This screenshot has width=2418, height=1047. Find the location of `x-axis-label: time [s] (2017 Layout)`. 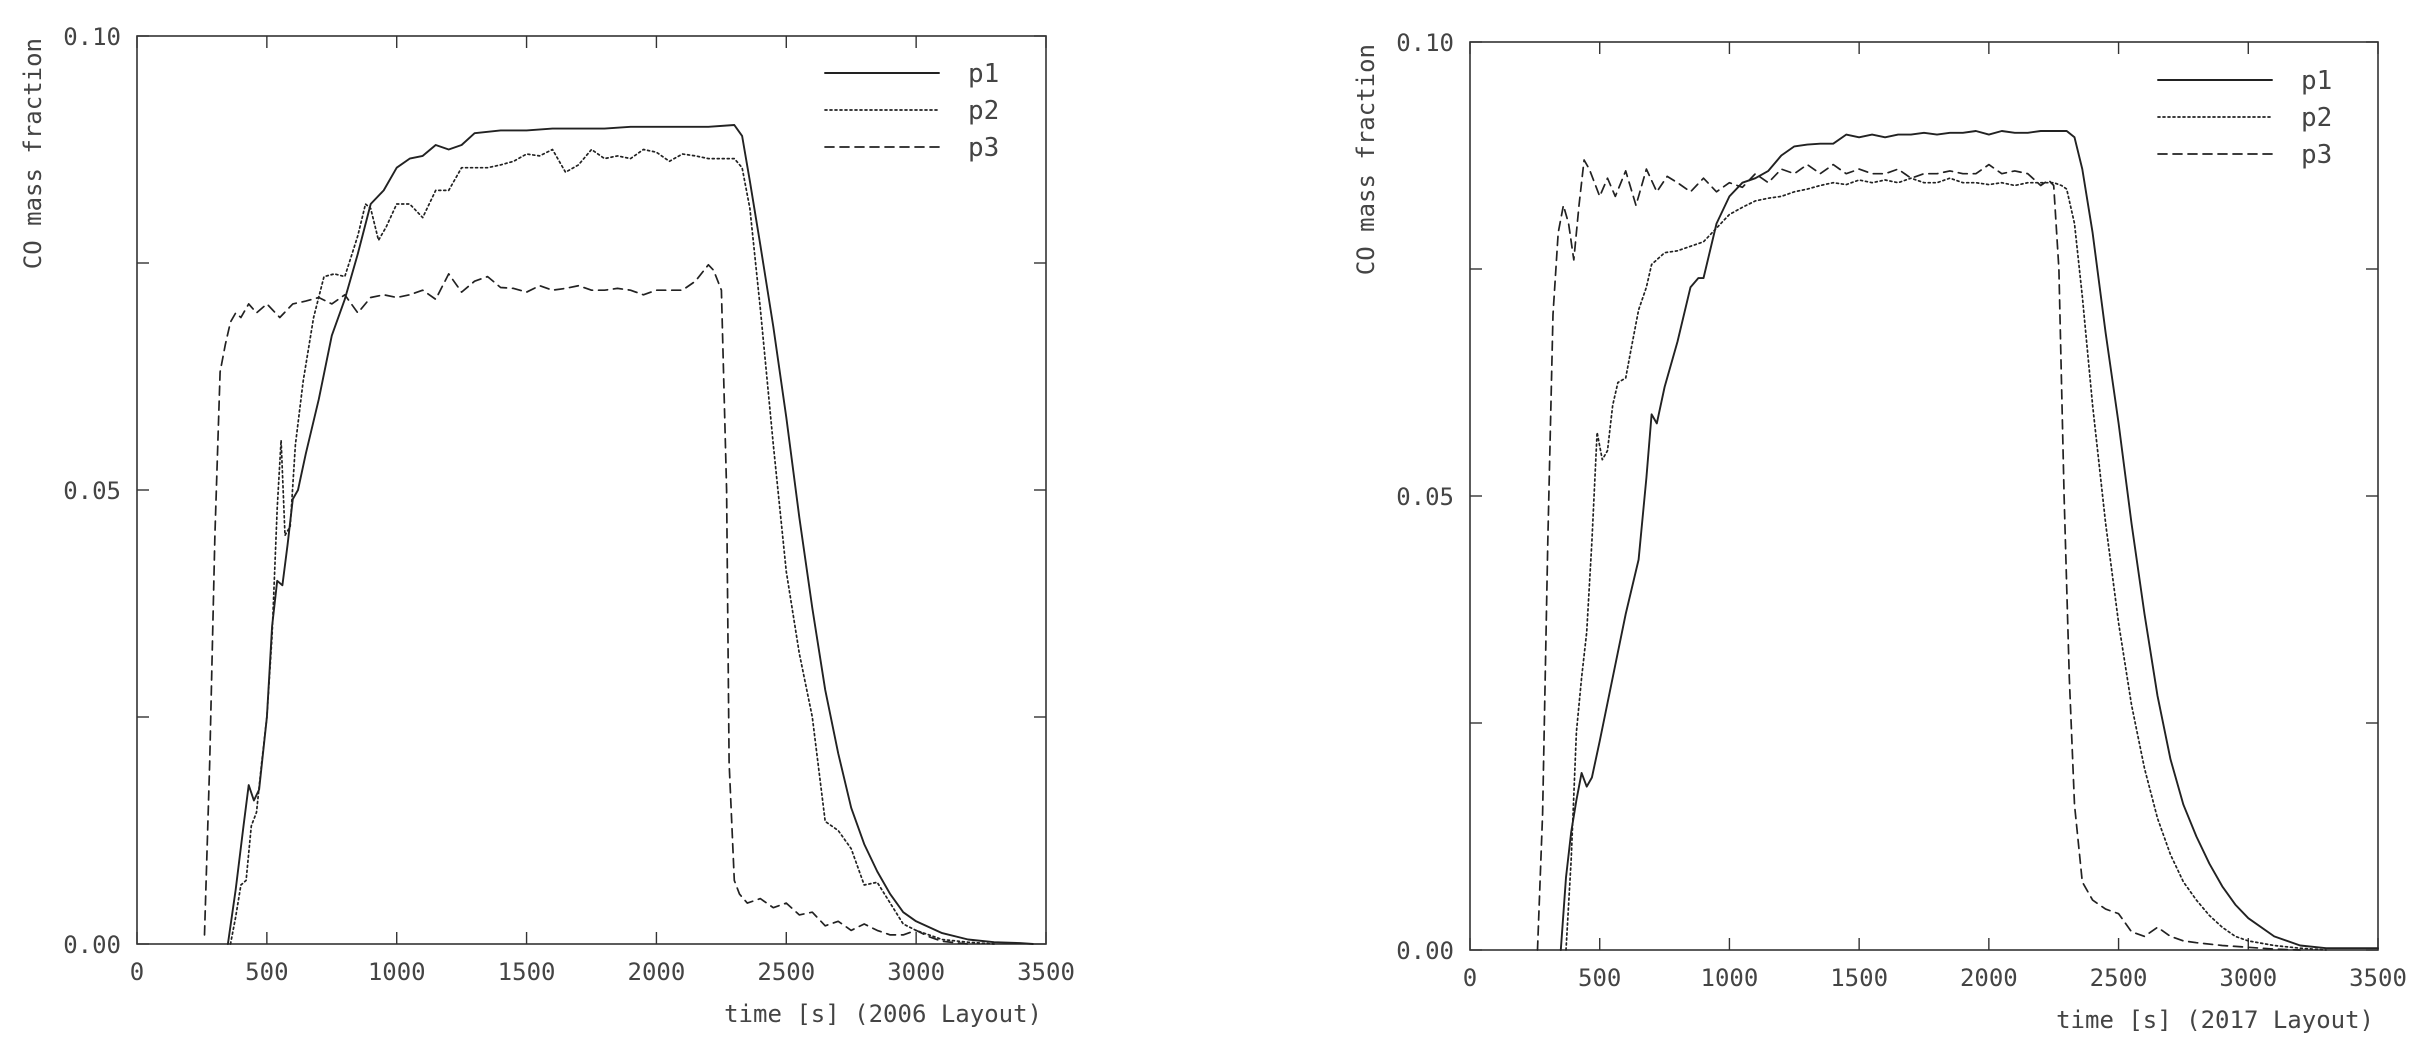

x-axis-label: time [s] (2017 Layout) is located at coordinates (2215, 1020).